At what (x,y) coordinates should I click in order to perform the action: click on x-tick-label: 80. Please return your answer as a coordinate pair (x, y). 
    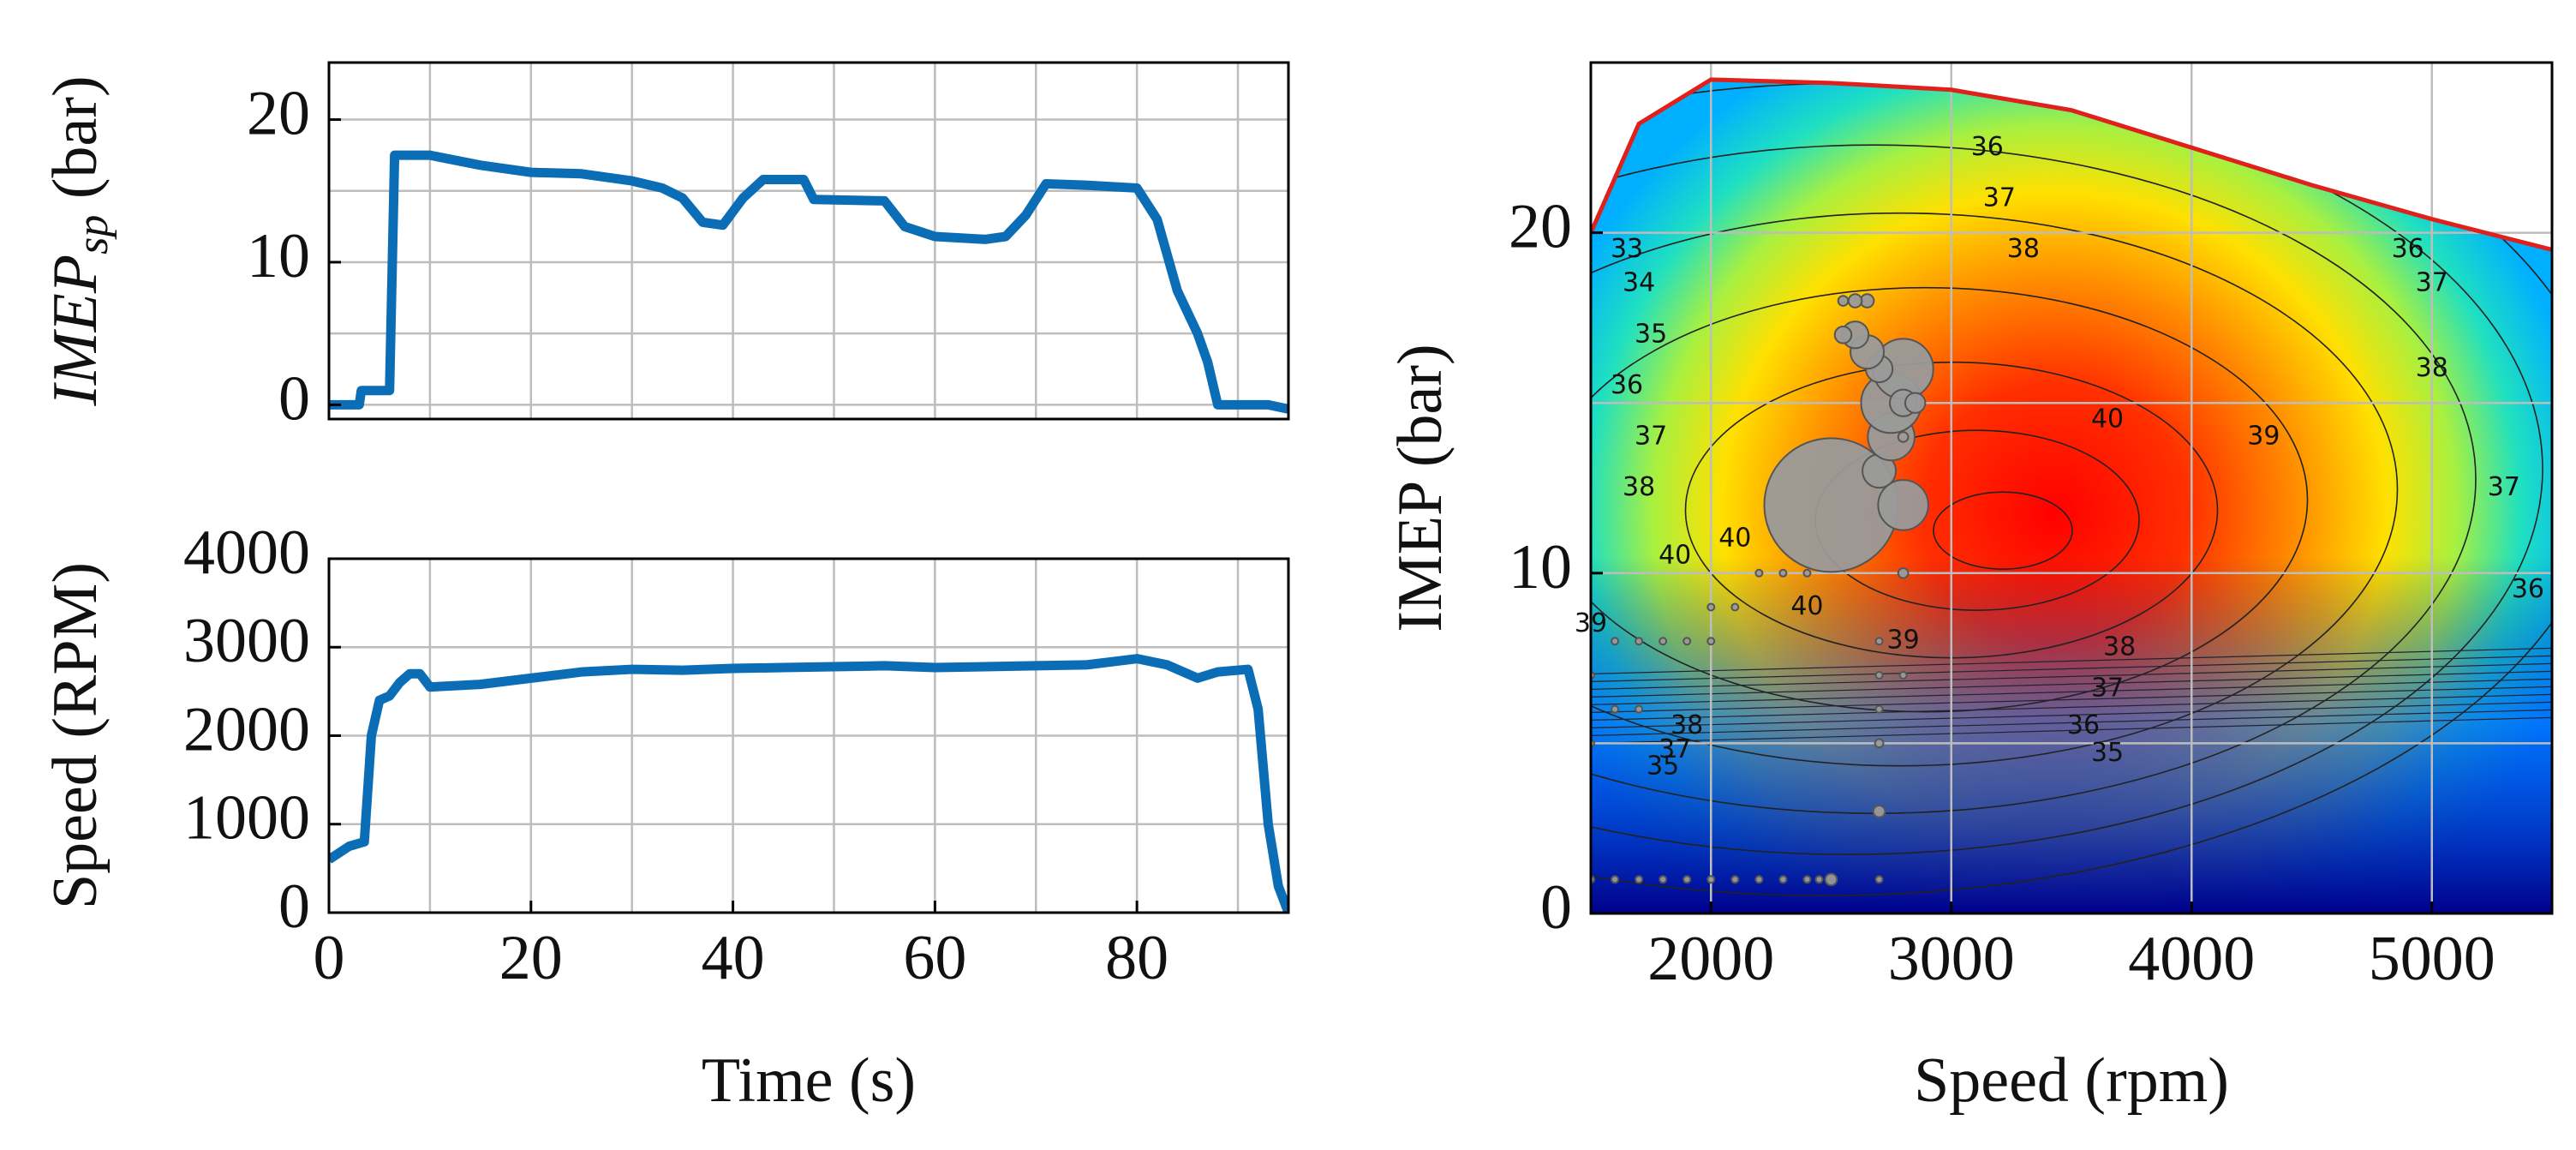
    Looking at the image, I should click on (1136, 958).